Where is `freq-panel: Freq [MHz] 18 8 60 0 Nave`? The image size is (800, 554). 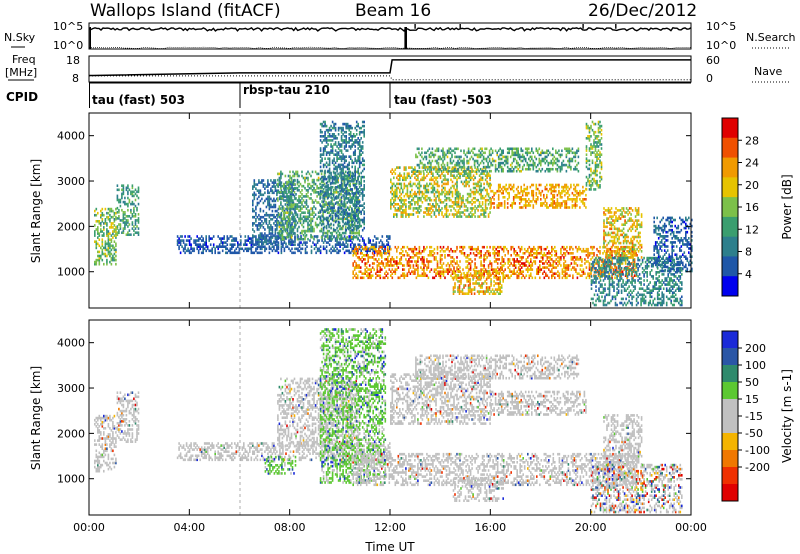 freq-panel: Freq [MHz] 18 8 60 0 Nave is located at coordinates (397, 69).